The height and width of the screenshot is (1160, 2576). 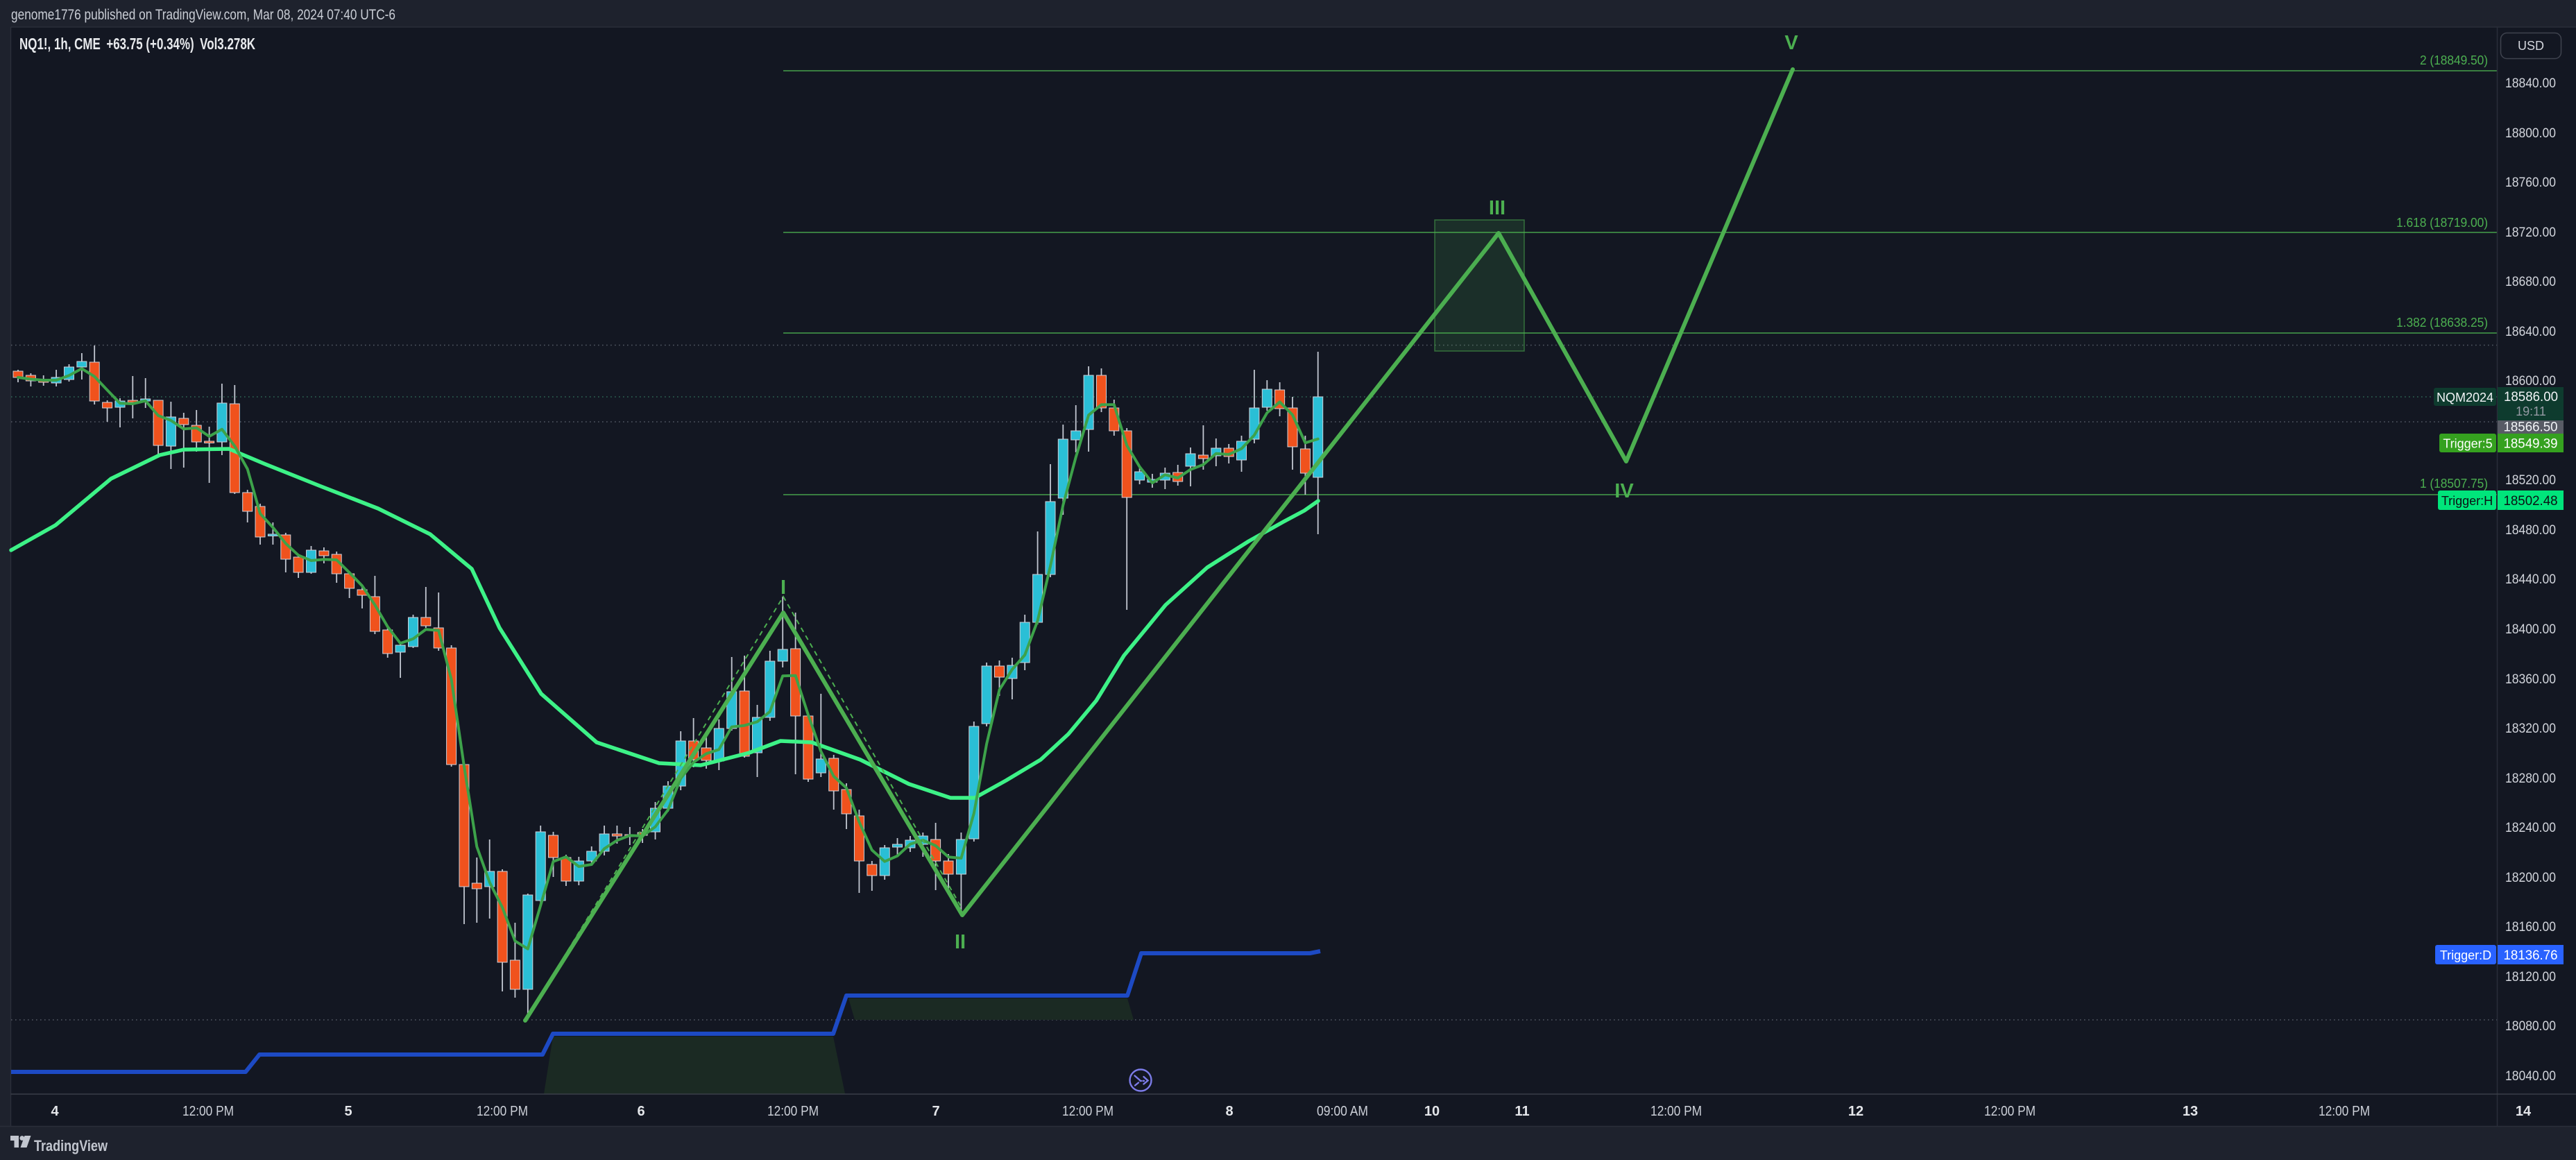 I want to click on svg-text: 10, so click(x=1432, y=1111).